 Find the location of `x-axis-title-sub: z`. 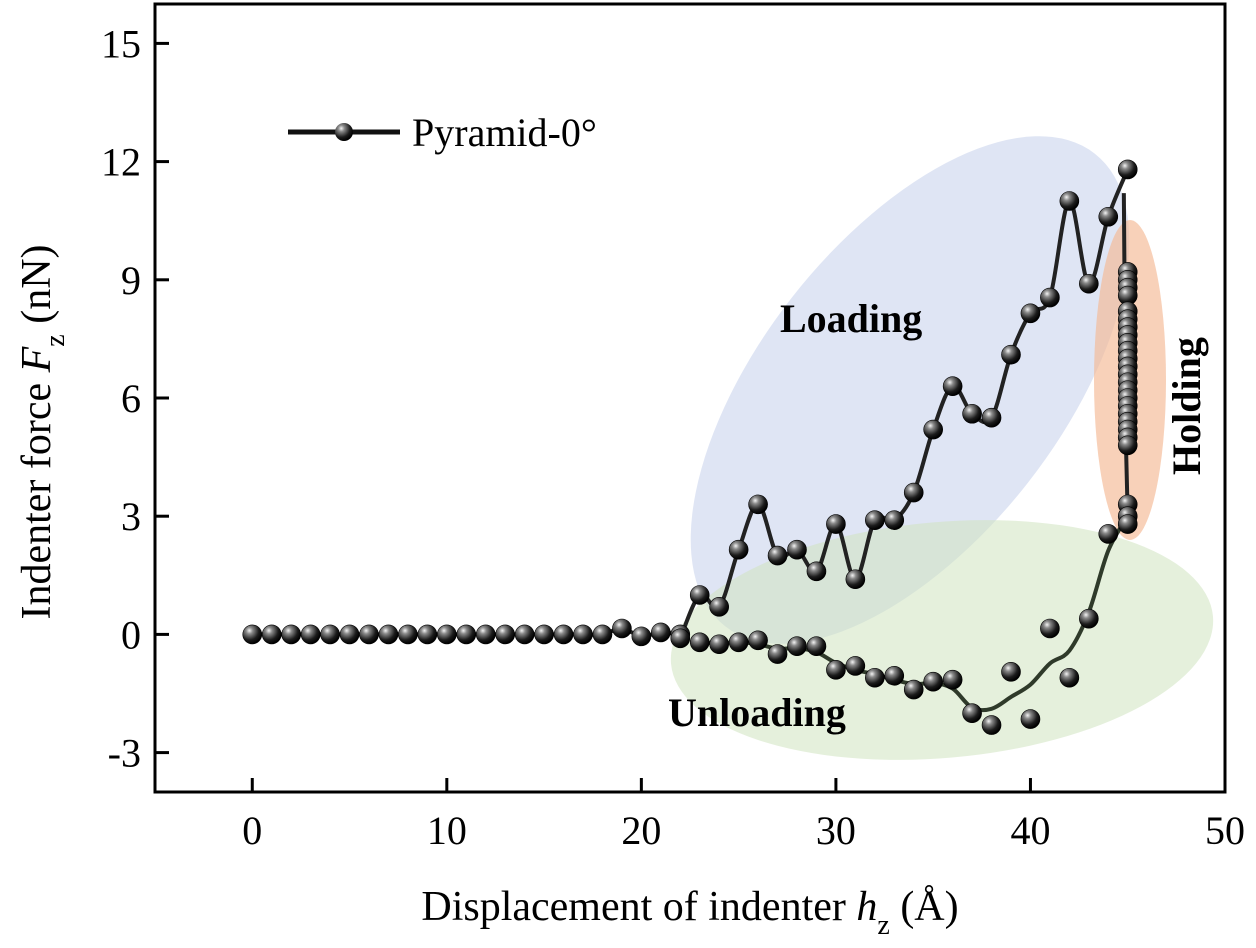

x-axis-title-sub: z is located at coordinates (883, 925).